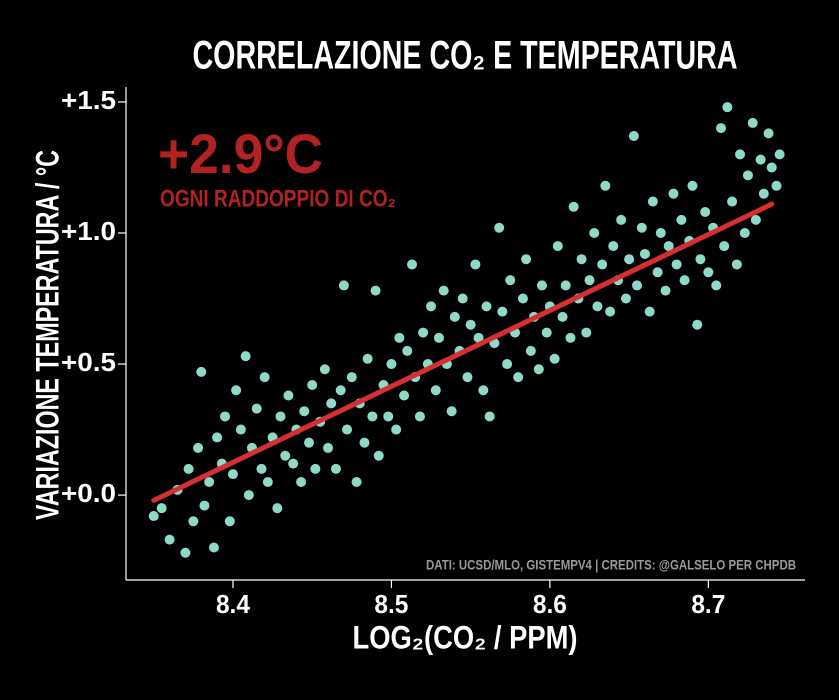 The width and height of the screenshot is (839, 700). I want to click on x-tick-label: 8.4, so click(233, 604).